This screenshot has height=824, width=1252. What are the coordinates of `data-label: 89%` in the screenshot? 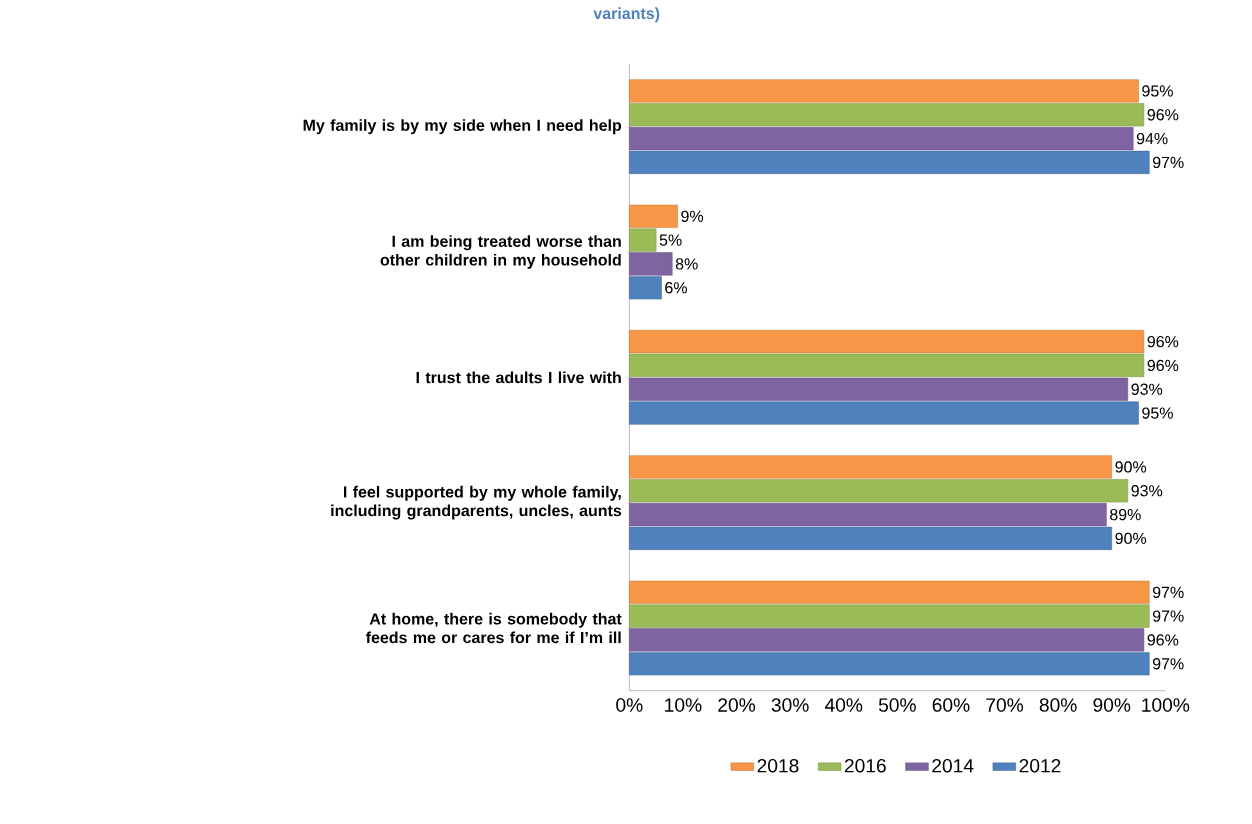 It's located at (1125, 514).